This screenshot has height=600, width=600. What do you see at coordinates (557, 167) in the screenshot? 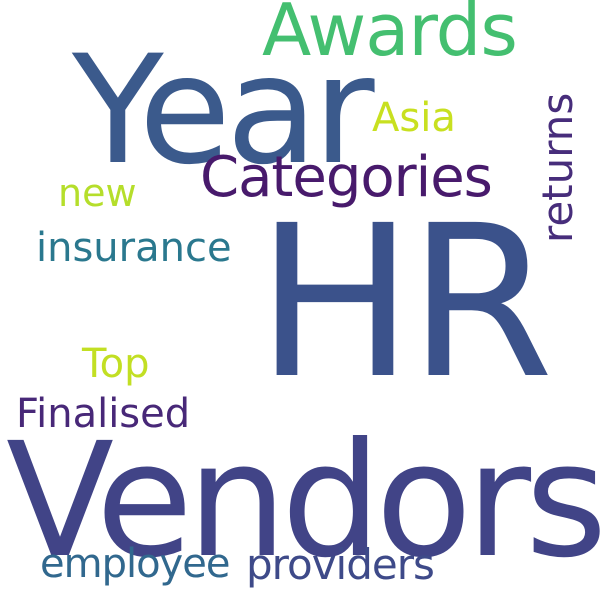
I see `word-returns: returns` at bounding box center [557, 167].